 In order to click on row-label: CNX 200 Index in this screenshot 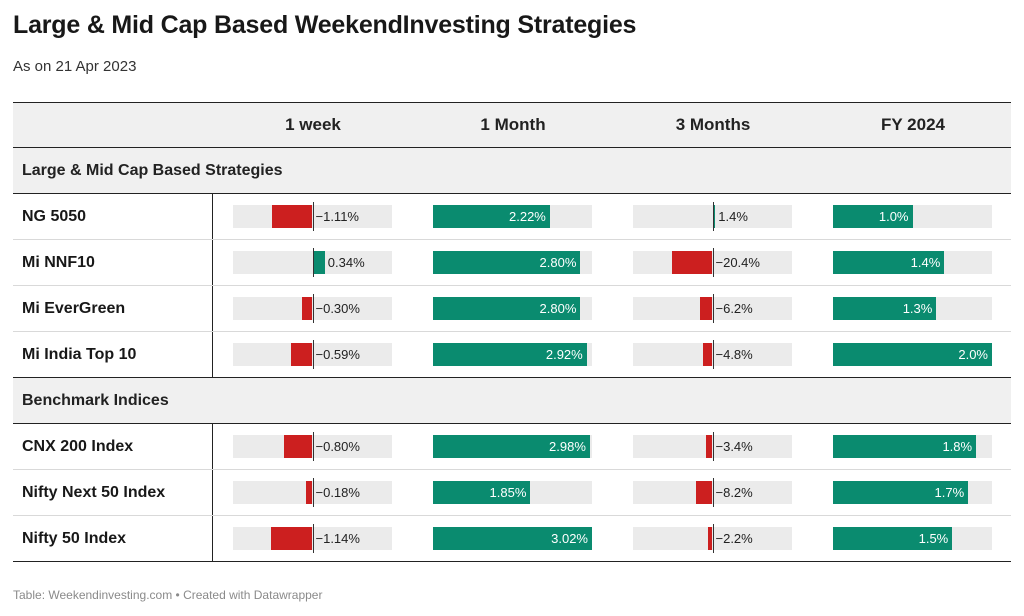, I will do `click(78, 446)`.